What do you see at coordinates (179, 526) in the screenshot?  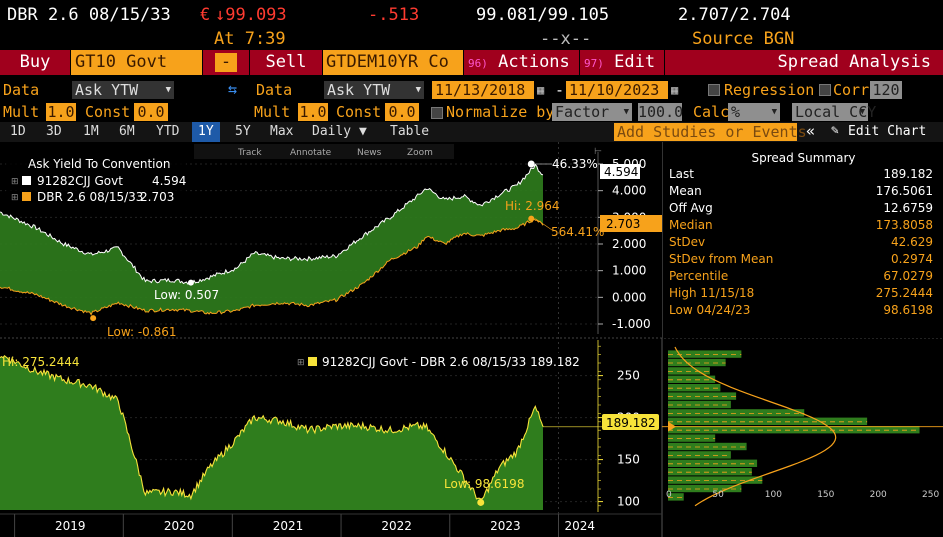 I see `year-label: 2020` at bounding box center [179, 526].